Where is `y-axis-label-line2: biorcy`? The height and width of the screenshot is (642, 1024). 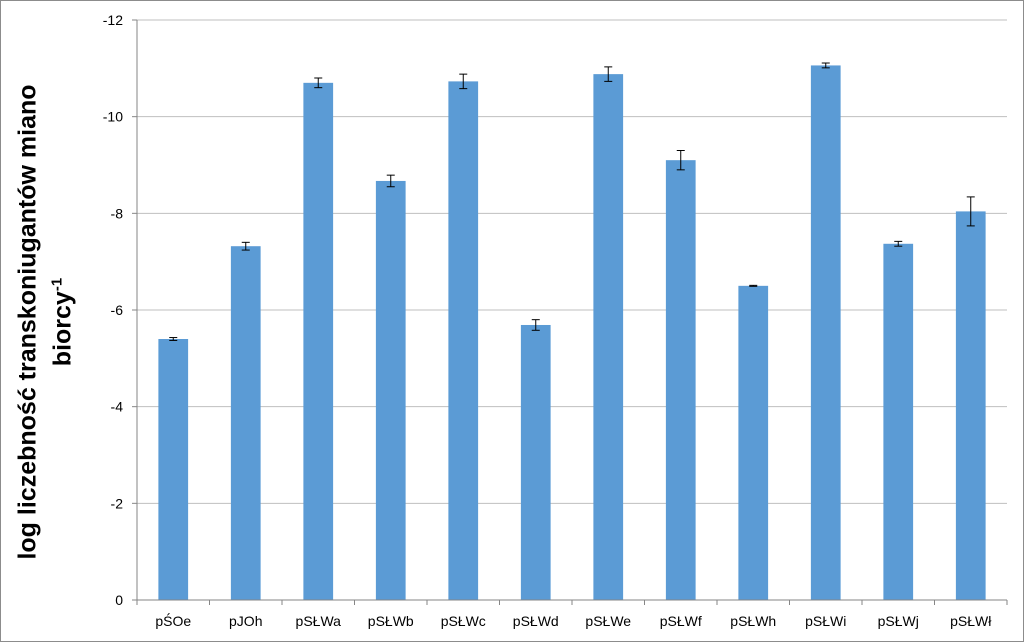 y-axis-label-line2: biorcy is located at coordinates (62, 329).